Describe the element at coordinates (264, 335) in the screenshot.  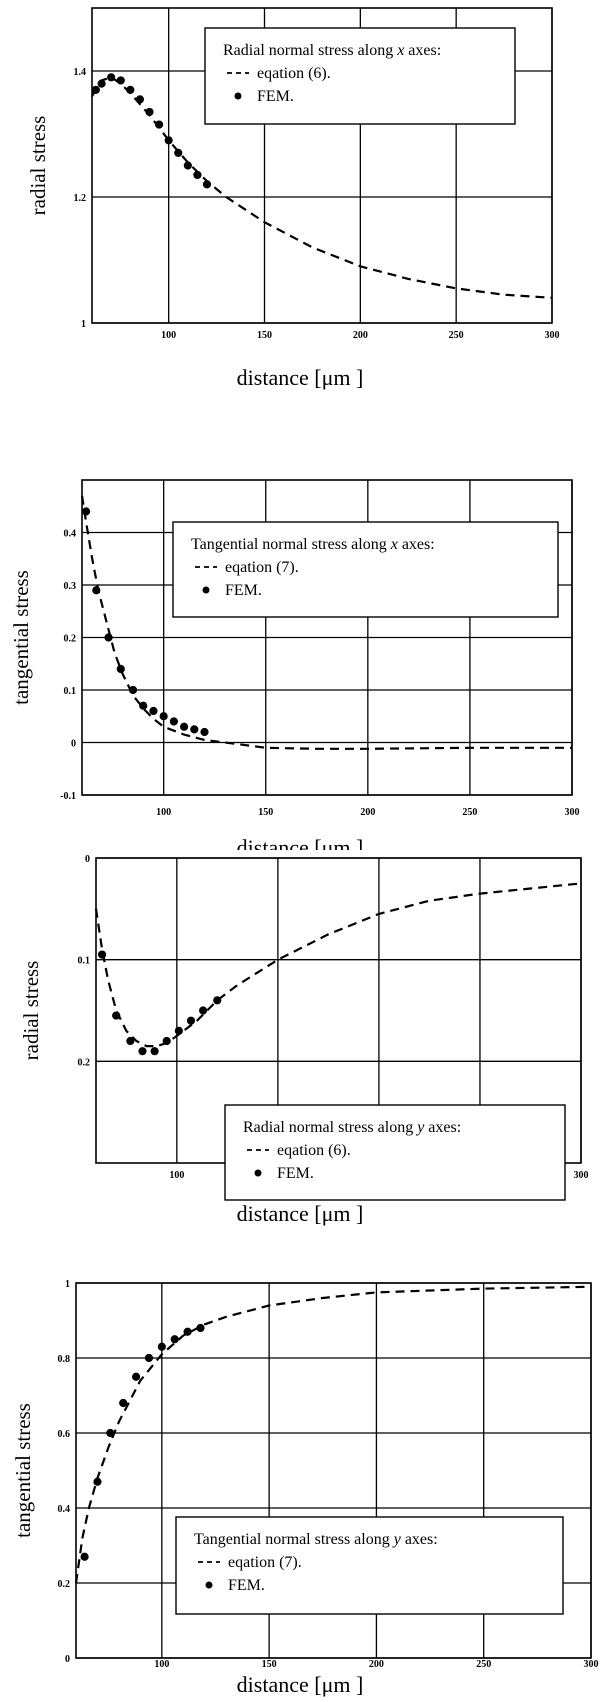
I see `x-tick-label: 150` at that location.